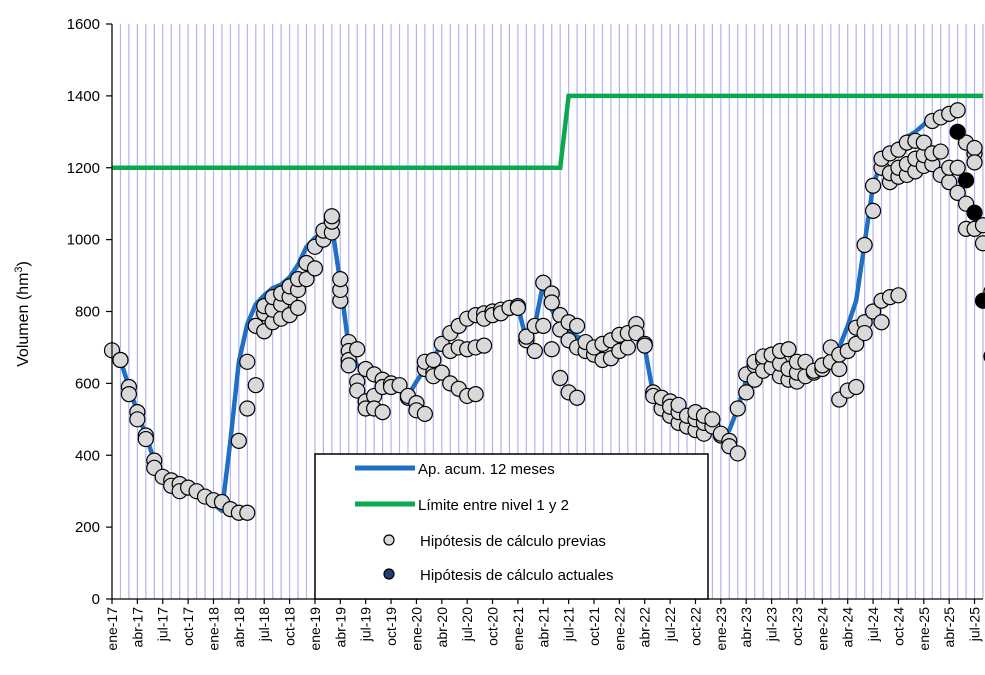 This screenshot has width=985, height=675. What do you see at coordinates (315, 629) in the screenshot?
I see `x-tick-label: ene-19` at bounding box center [315, 629].